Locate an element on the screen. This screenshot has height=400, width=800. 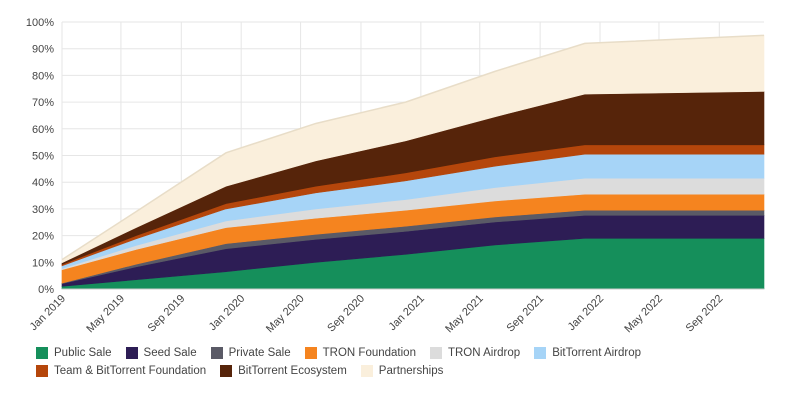
x-tick-label: Jan 2022 is located at coordinates (586, 313).